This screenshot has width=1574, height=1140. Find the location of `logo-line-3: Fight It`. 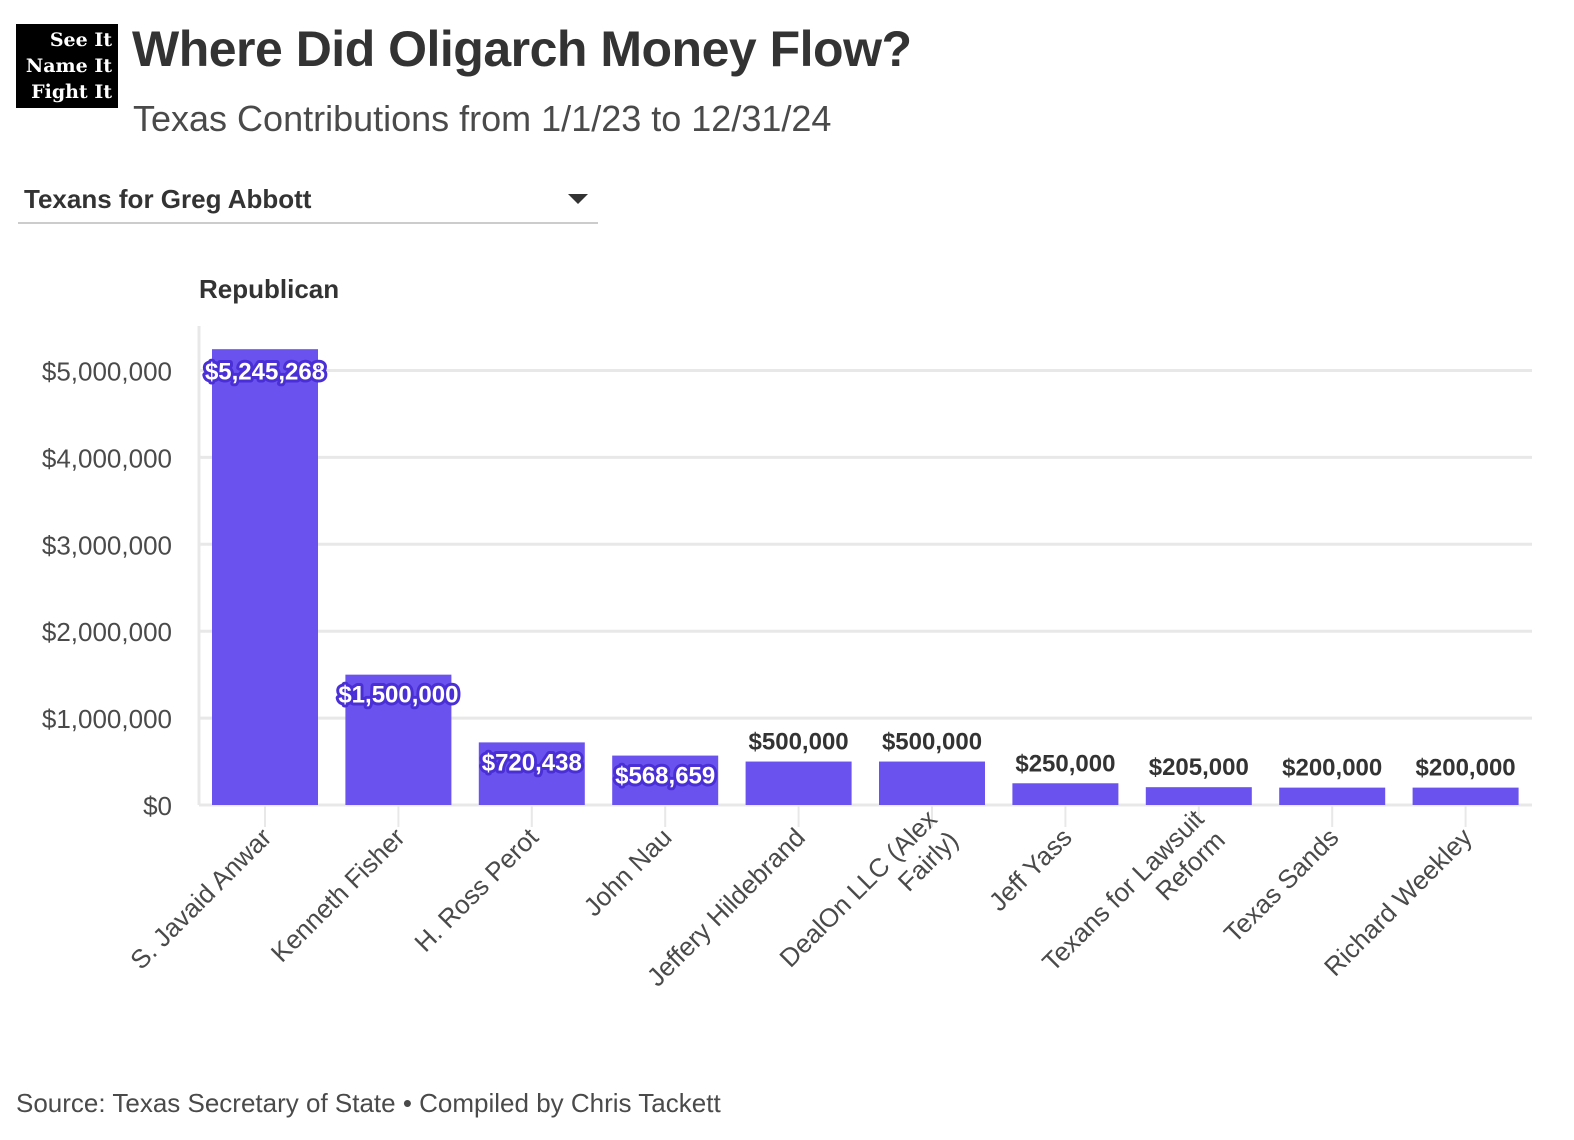

logo-line-3: Fight It is located at coordinates (71, 92).